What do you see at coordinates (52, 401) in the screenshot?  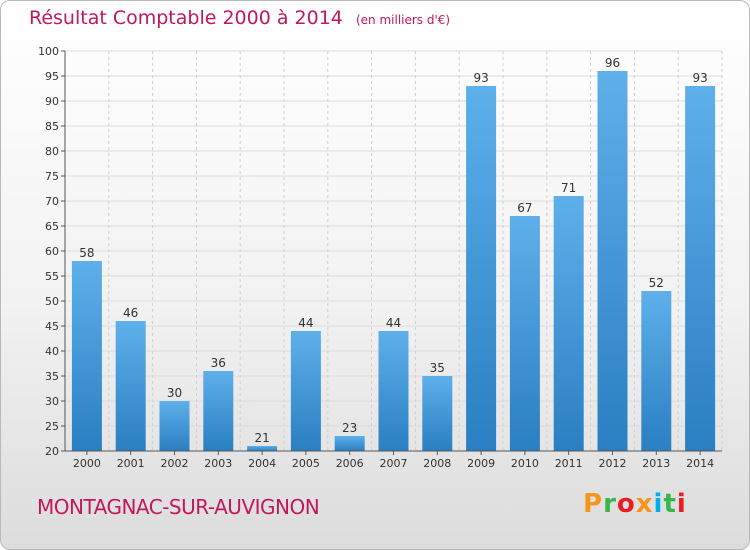 I see `y-tick-label: 30` at bounding box center [52, 401].